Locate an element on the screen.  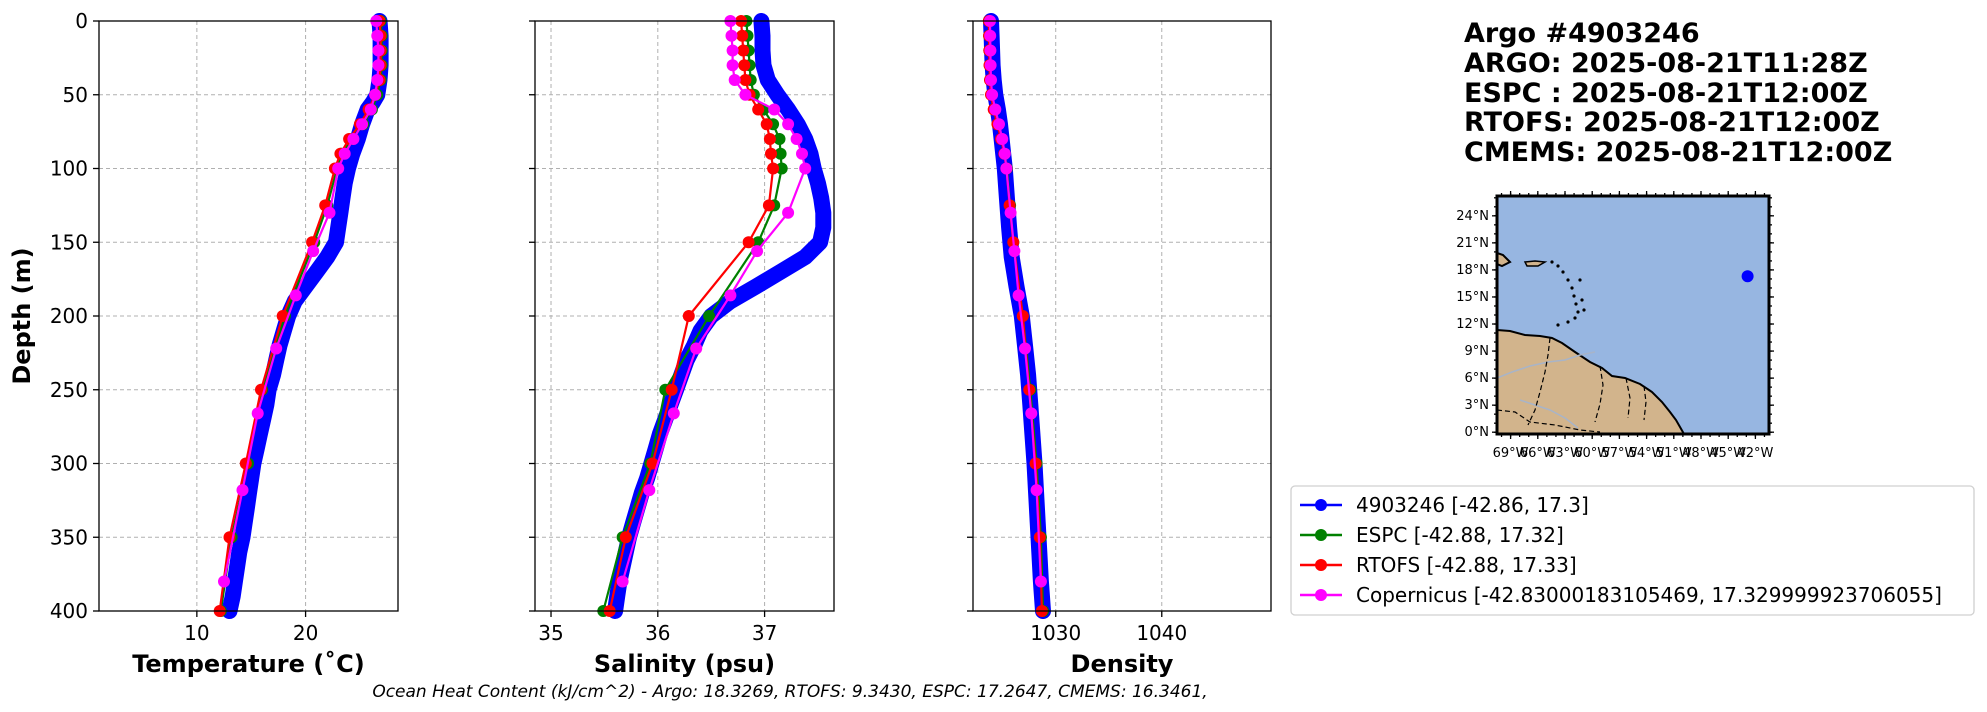
title-line-cmems-time: CMEMS: 2025-08-21T12:00Z is located at coordinates (1678, 152).